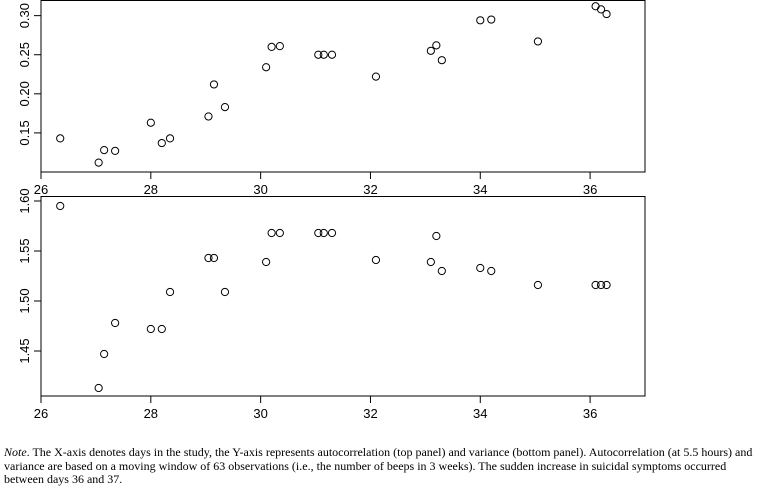 The height and width of the screenshot is (488, 765). What do you see at coordinates (24, 200) in the screenshot?
I see `y-tick-label: 1.60` at bounding box center [24, 200].